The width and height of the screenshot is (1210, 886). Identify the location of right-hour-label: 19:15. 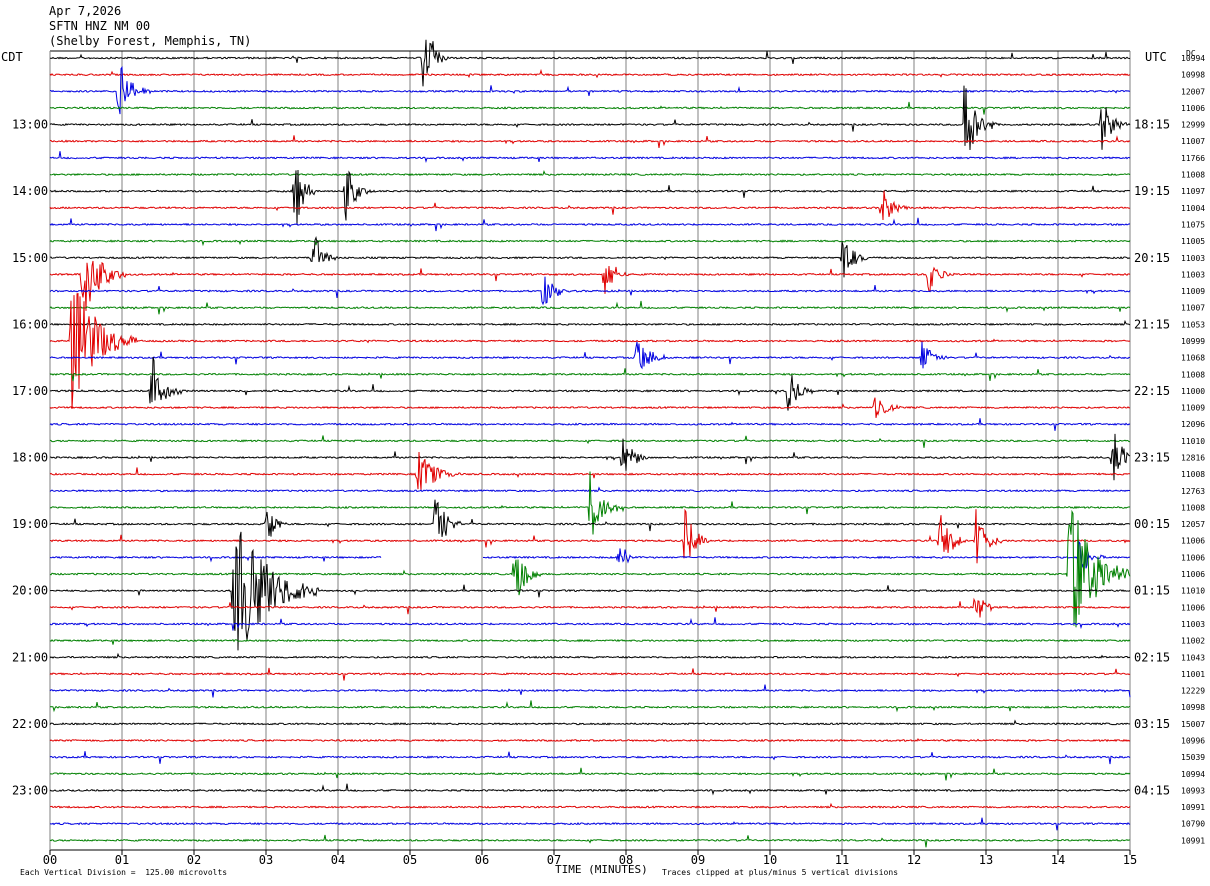
(1152, 191).